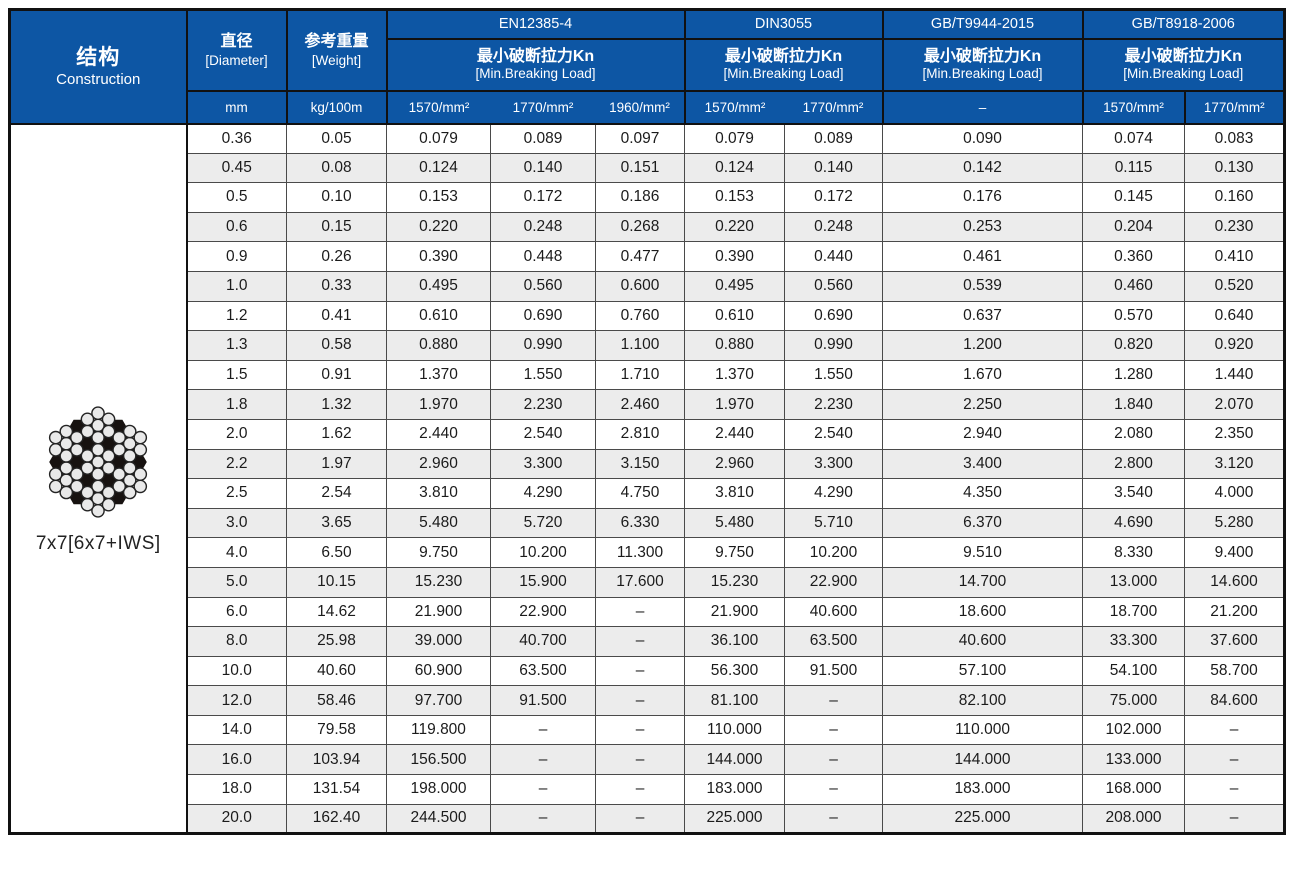  I want to click on din-1570-cell: 21.900, so click(734, 612).